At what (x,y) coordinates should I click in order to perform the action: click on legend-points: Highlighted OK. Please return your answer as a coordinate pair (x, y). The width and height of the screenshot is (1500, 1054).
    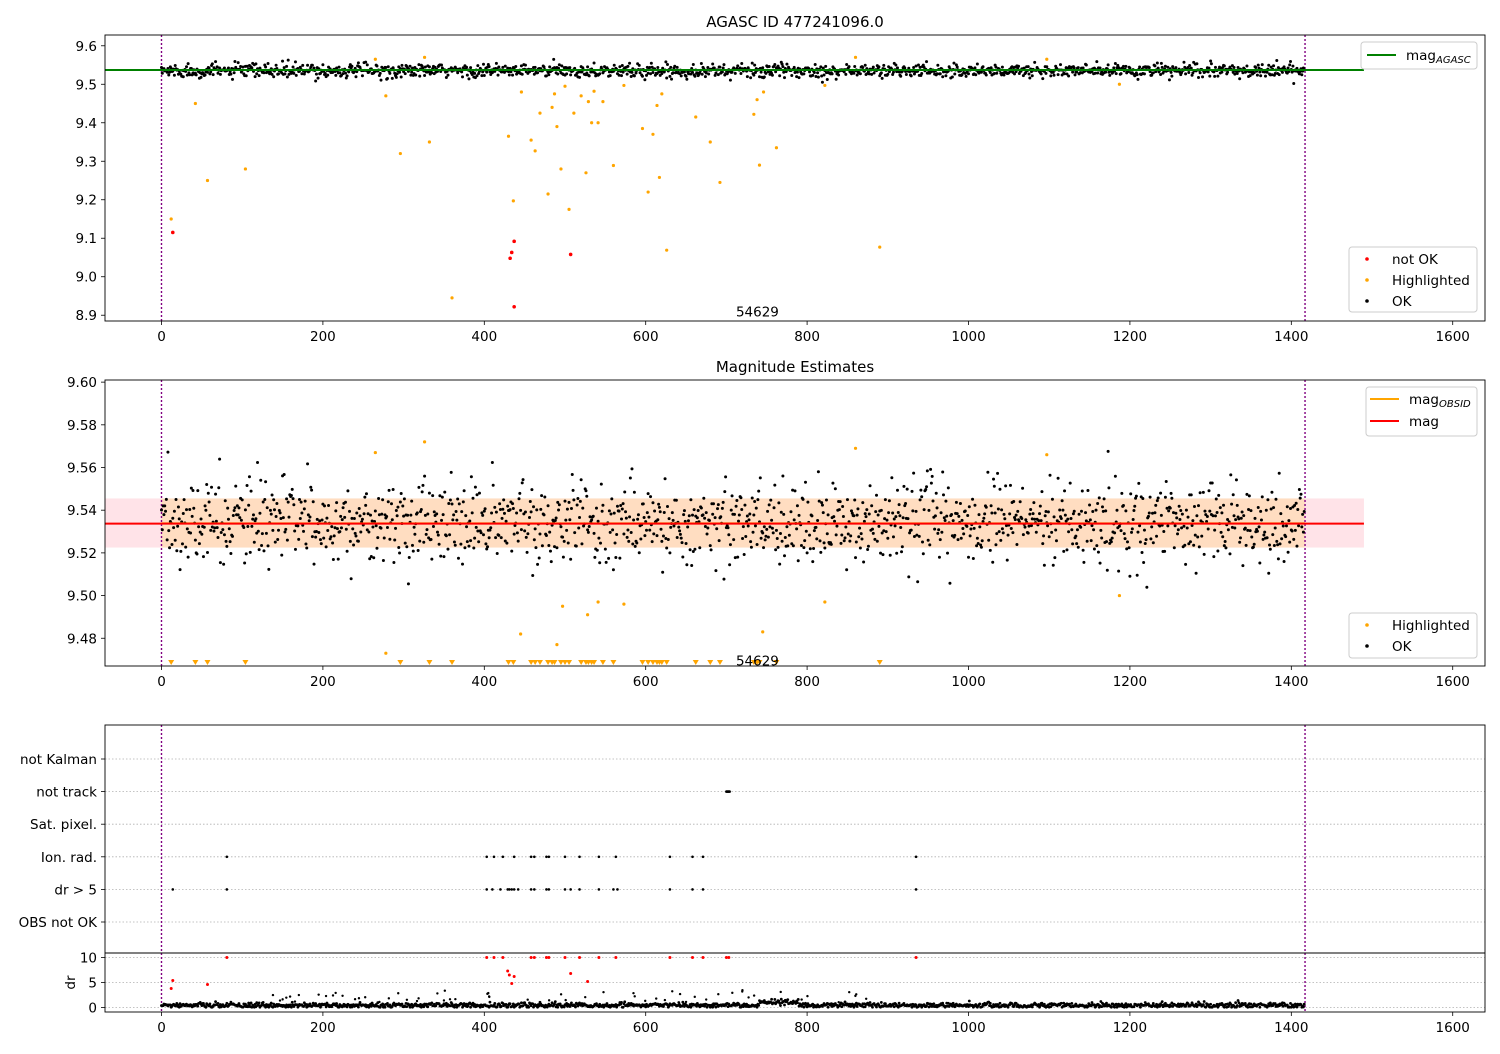
    Looking at the image, I should click on (1413, 635).